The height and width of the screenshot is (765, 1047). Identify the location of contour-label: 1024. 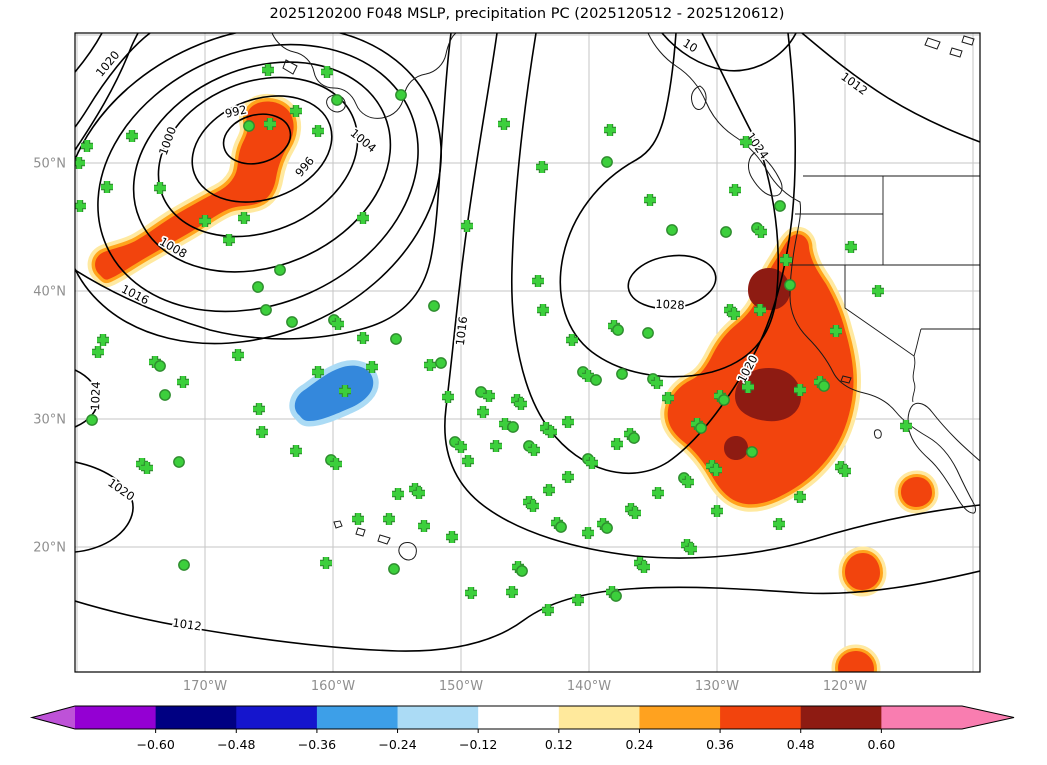
(95, 396).